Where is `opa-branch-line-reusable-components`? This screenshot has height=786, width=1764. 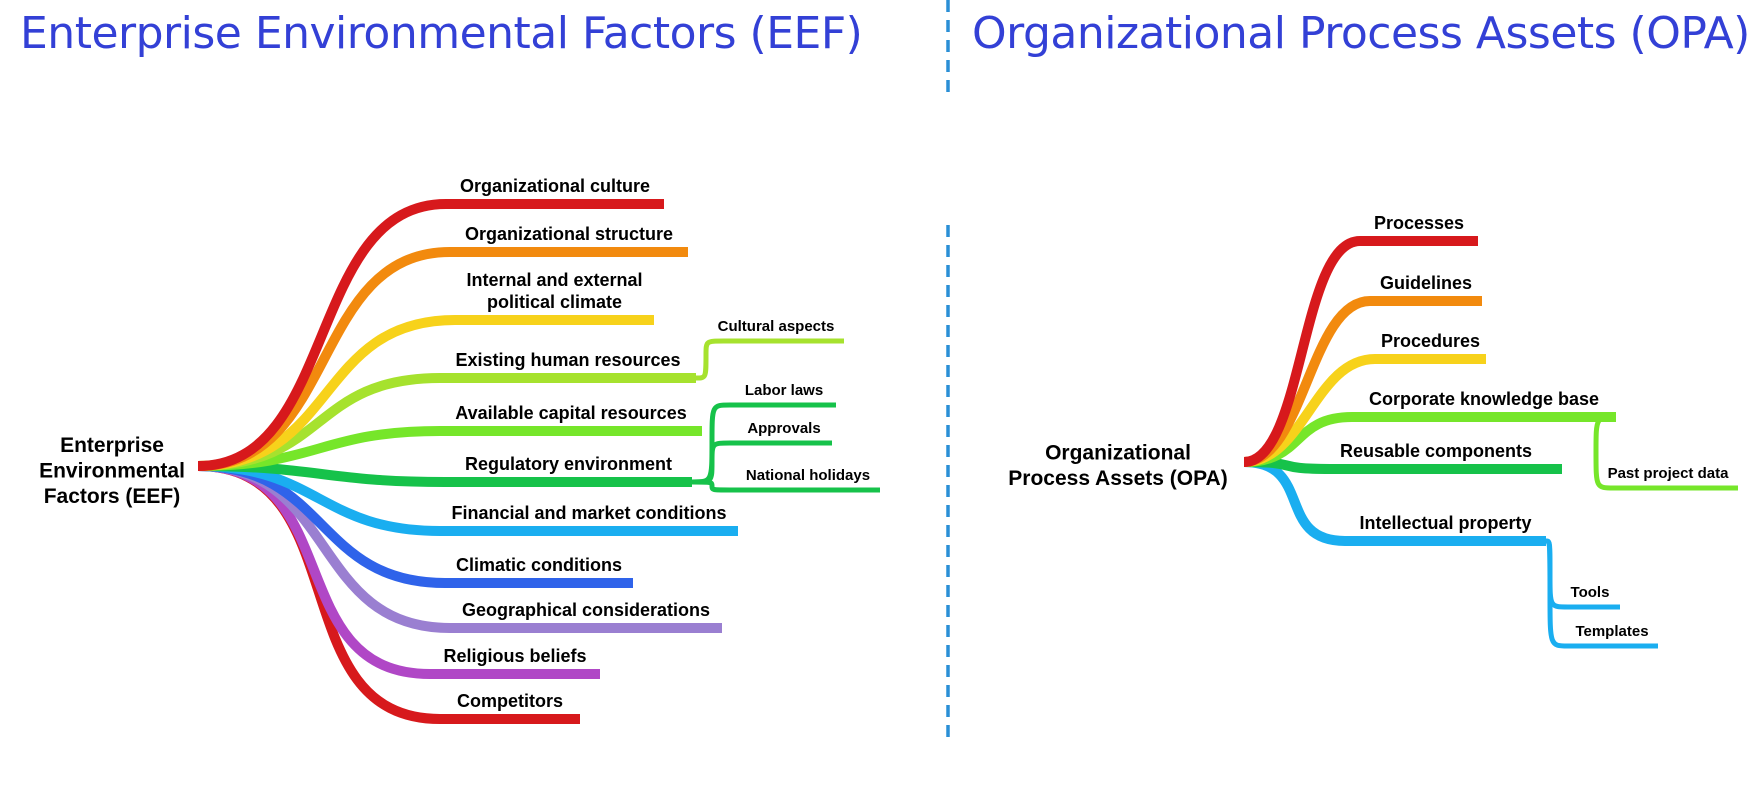 opa-branch-line-reusable-components is located at coordinates (1402, 465).